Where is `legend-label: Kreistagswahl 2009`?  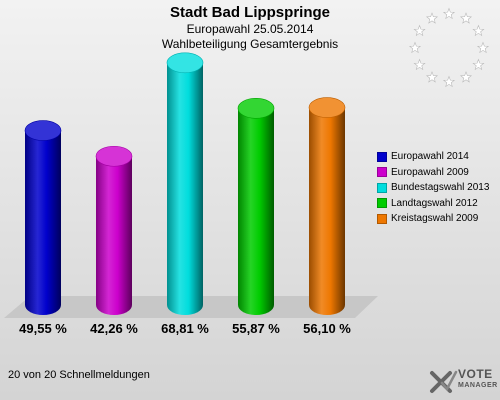 legend-label: Kreistagswahl 2009 is located at coordinates (435, 219).